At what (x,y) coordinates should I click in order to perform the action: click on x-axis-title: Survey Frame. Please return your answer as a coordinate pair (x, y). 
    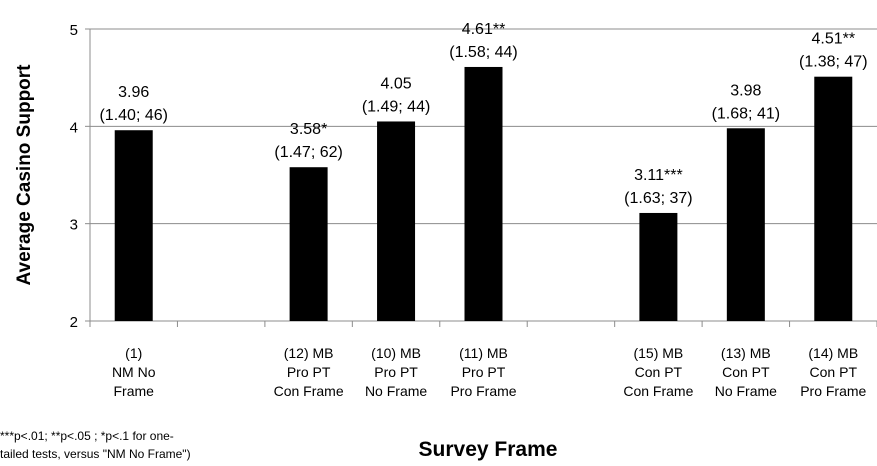
    Looking at the image, I should click on (488, 449).